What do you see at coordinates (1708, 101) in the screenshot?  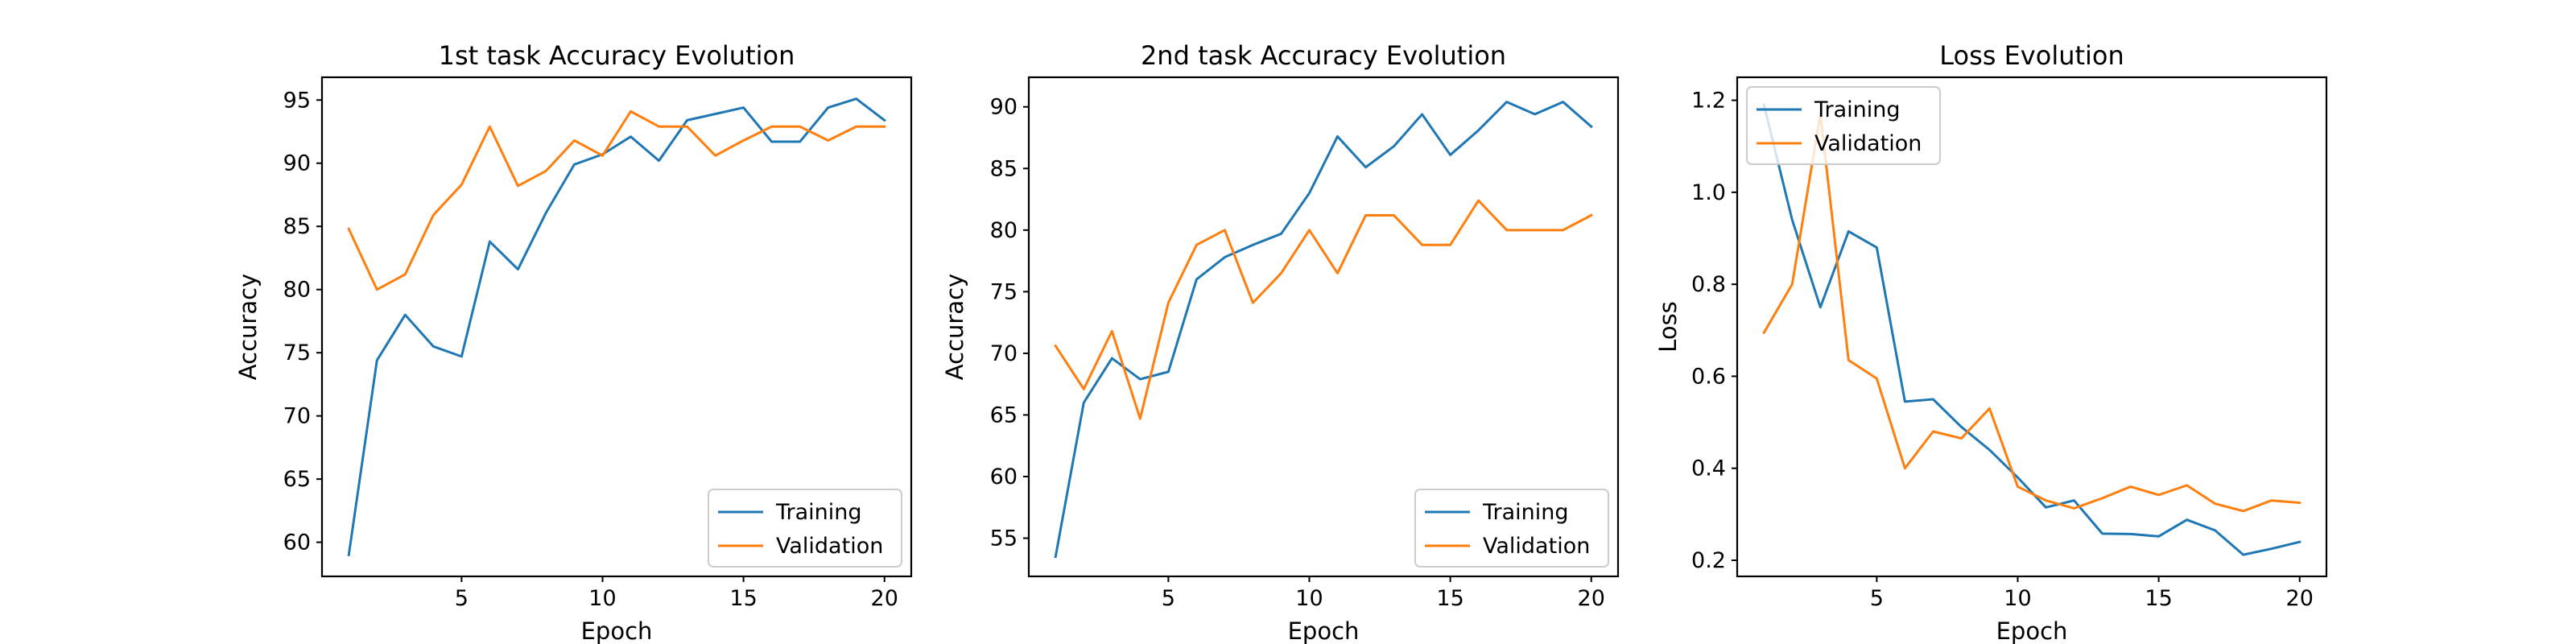 I see `y-tick-label: 1.2` at bounding box center [1708, 101].